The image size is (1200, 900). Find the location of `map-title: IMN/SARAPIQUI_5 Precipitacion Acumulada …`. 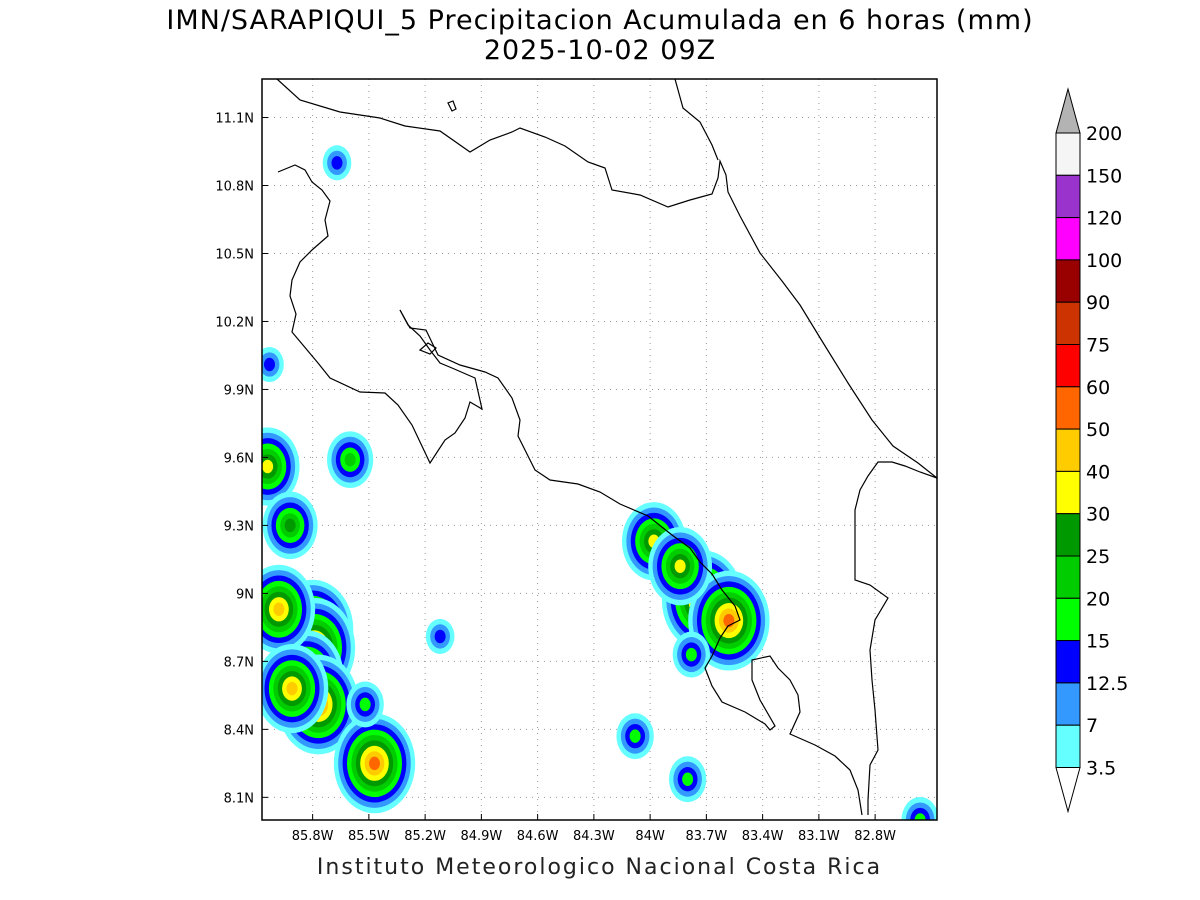

map-title: IMN/SARAPIQUI_5 Precipitacion Acumulada … is located at coordinates (600, 20).